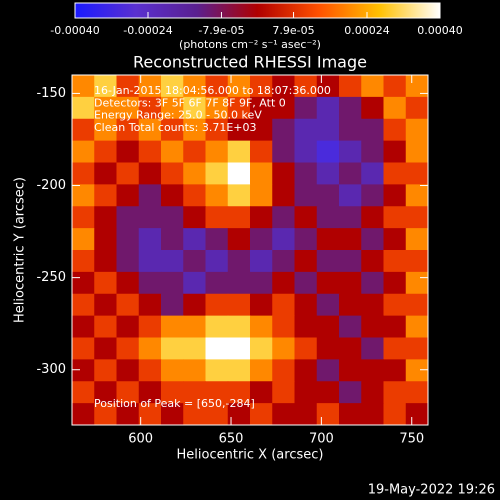 The height and width of the screenshot is (500, 500). What do you see at coordinates (250, 455) in the screenshot?
I see `x-axis-label: Heliocentric X (arcsec)` at bounding box center [250, 455].